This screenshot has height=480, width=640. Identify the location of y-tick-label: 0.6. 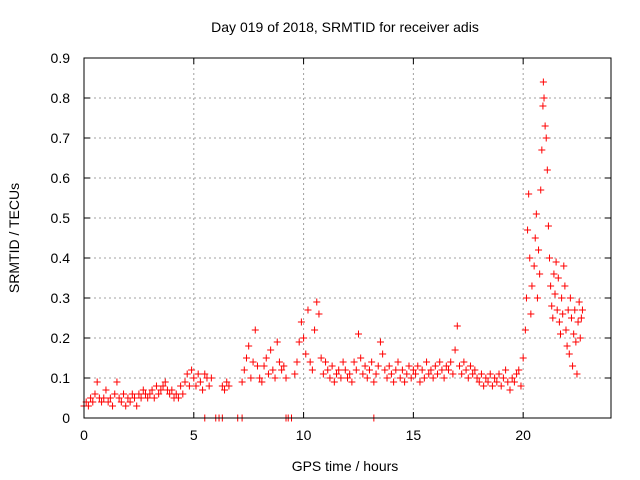
(61, 178).